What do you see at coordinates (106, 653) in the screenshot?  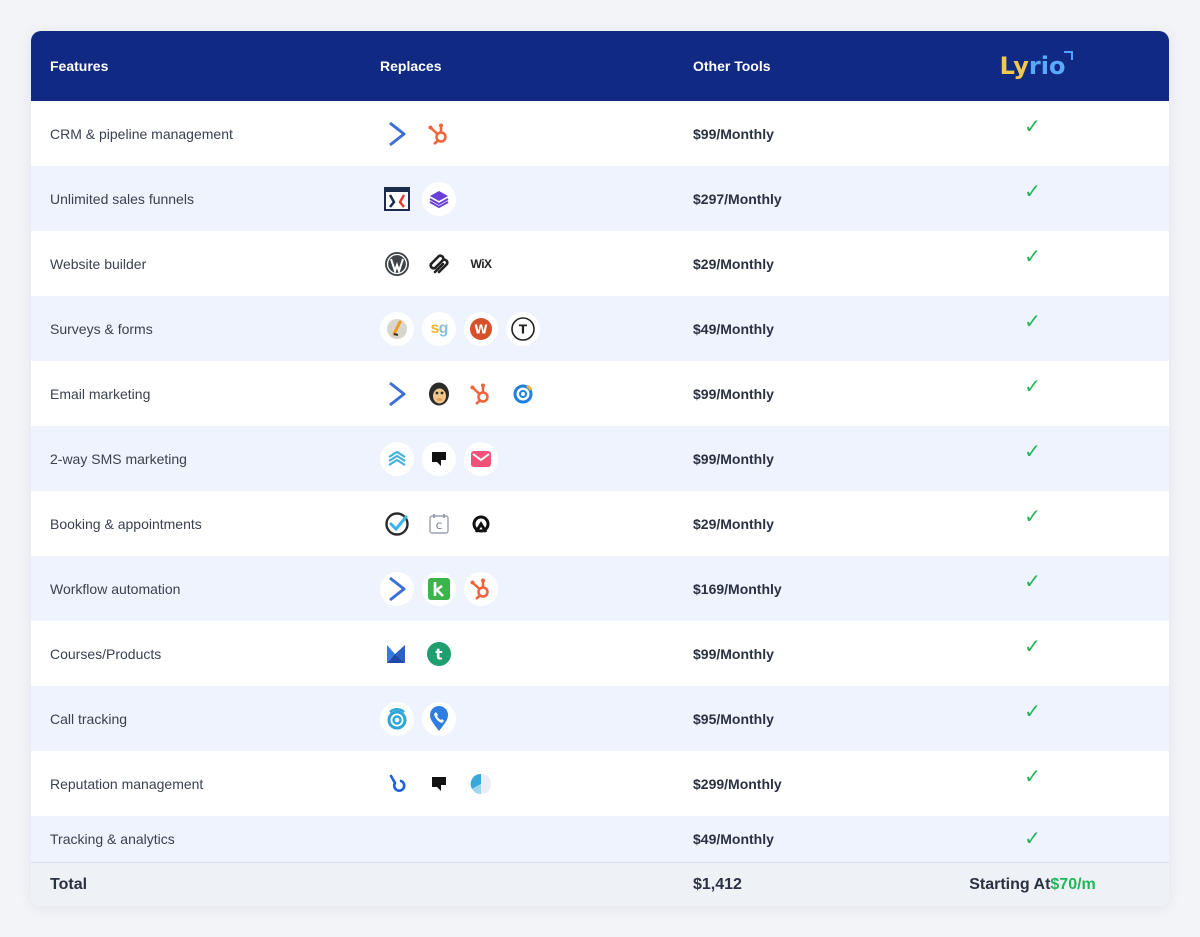 I see `feature-name: Courses/Products` at bounding box center [106, 653].